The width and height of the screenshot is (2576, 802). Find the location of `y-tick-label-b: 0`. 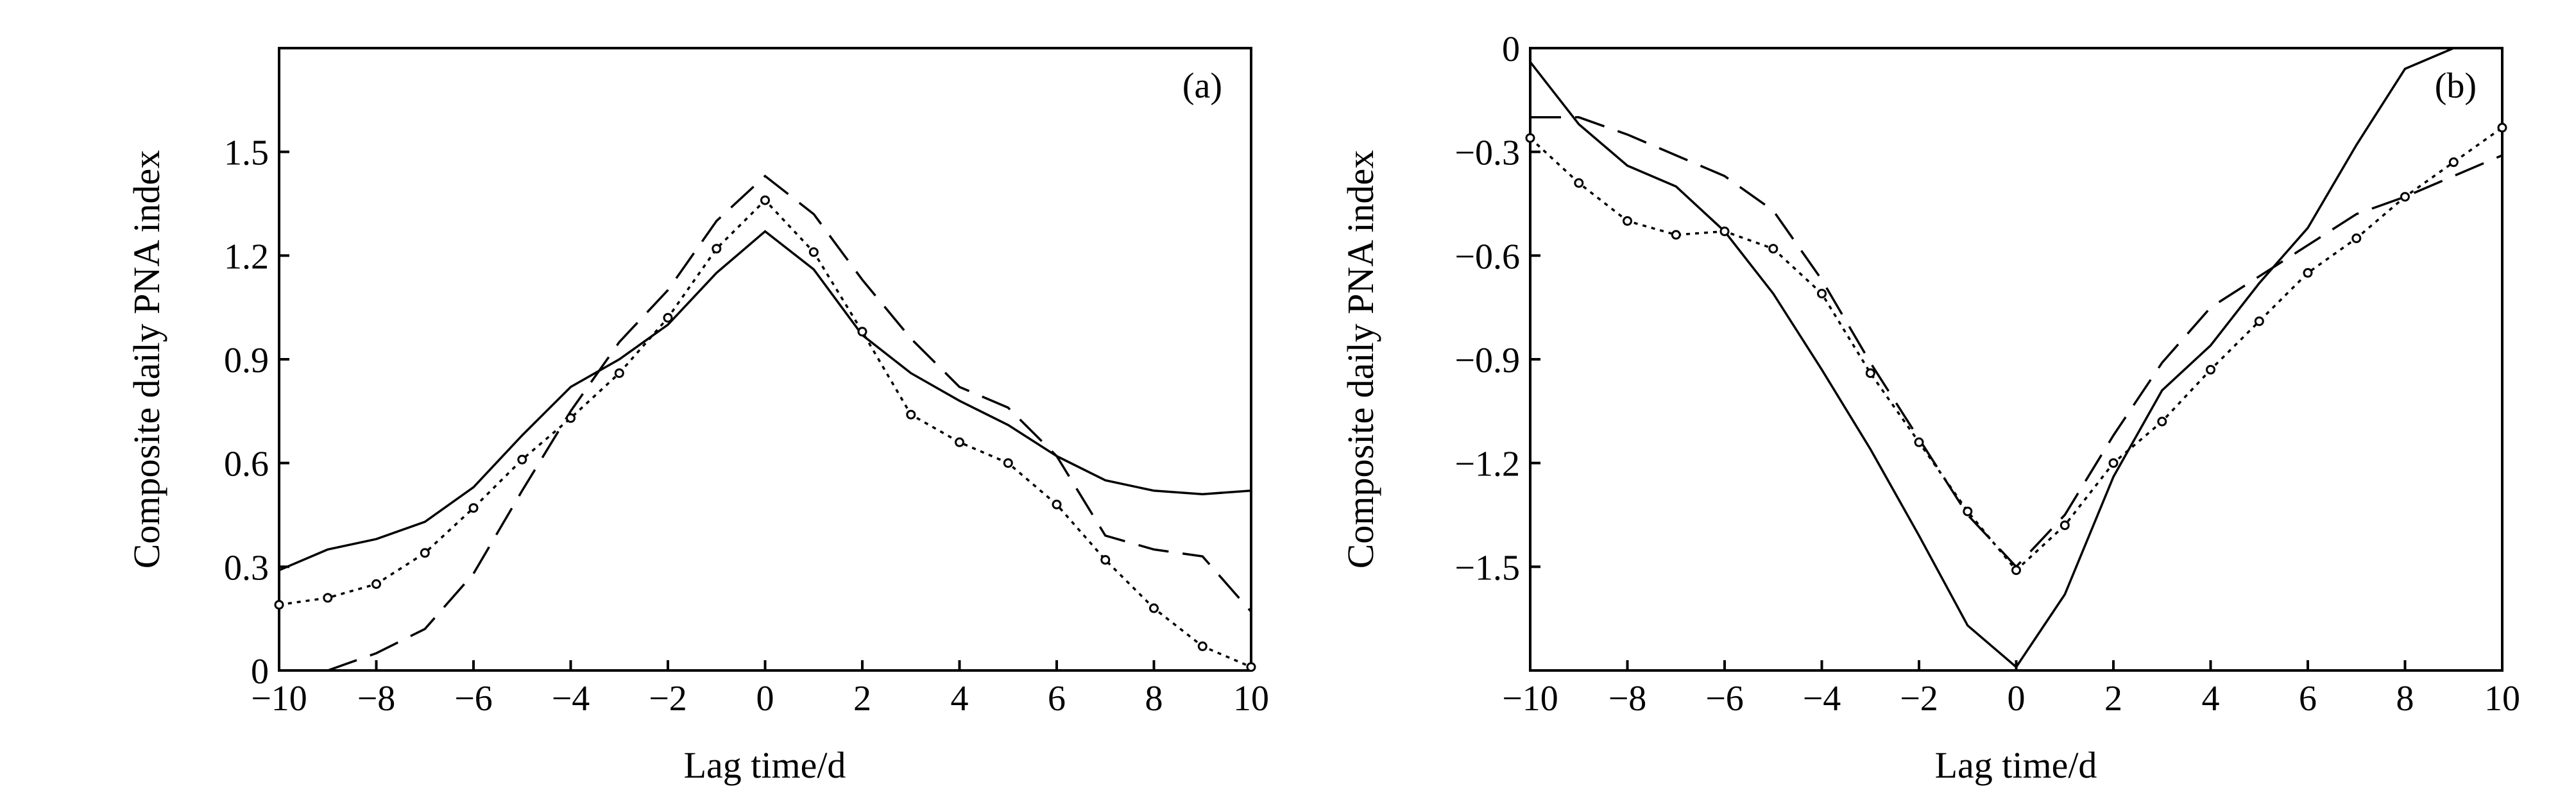

y-tick-label-b: 0 is located at coordinates (1511, 49).